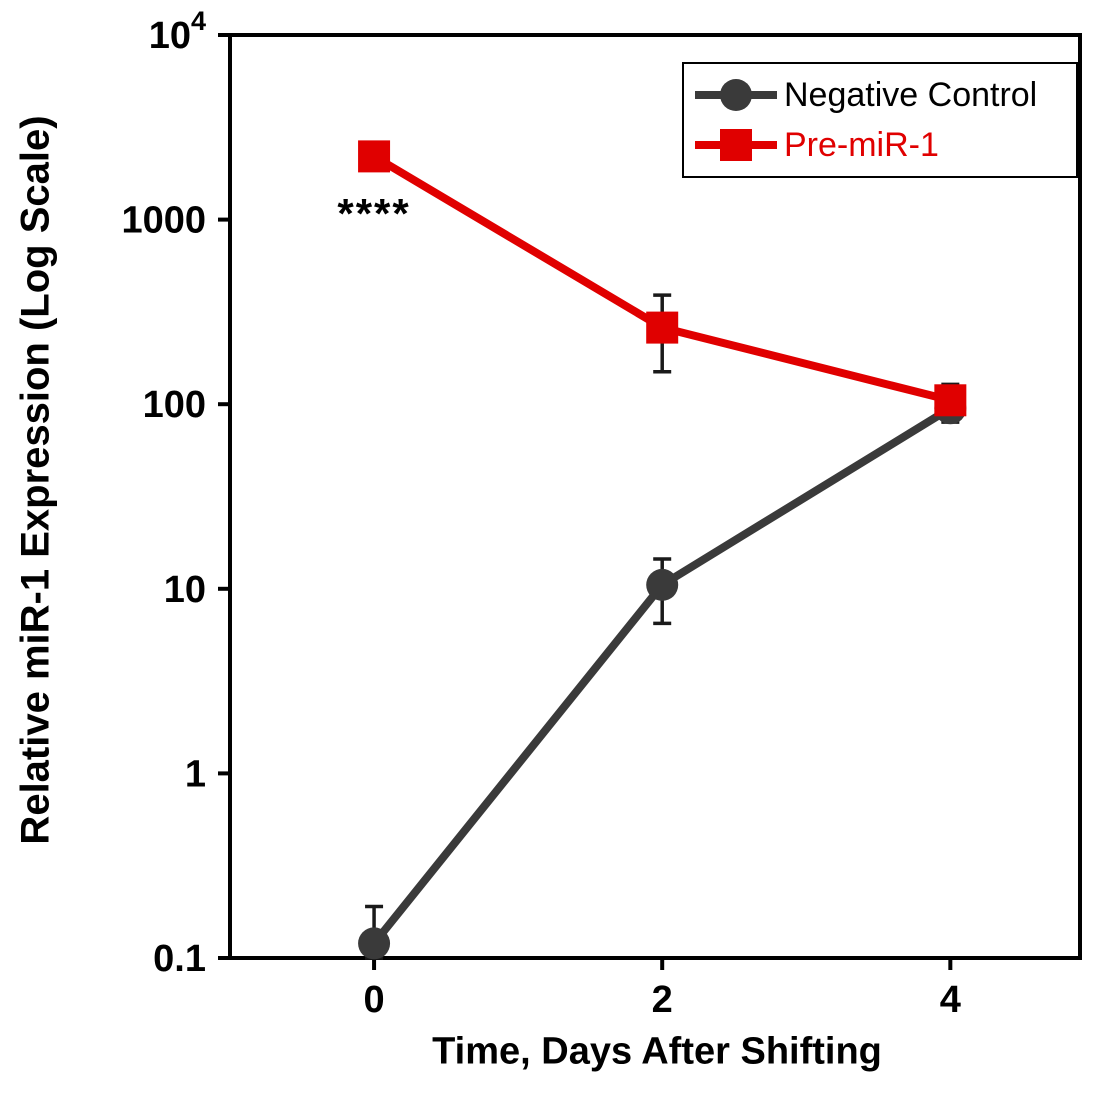 Image resolution: width=1110 pixels, height=1103 pixels. I want to click on legend-label-negative-control: Negative Control, so click(911, 94).